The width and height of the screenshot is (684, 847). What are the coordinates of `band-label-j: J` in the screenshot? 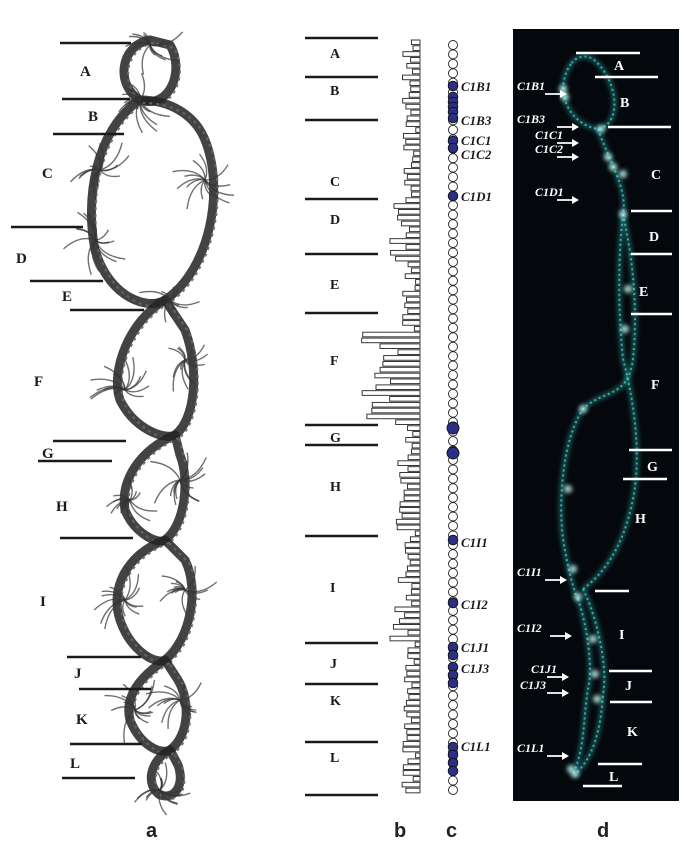 It's located at (333, 664).